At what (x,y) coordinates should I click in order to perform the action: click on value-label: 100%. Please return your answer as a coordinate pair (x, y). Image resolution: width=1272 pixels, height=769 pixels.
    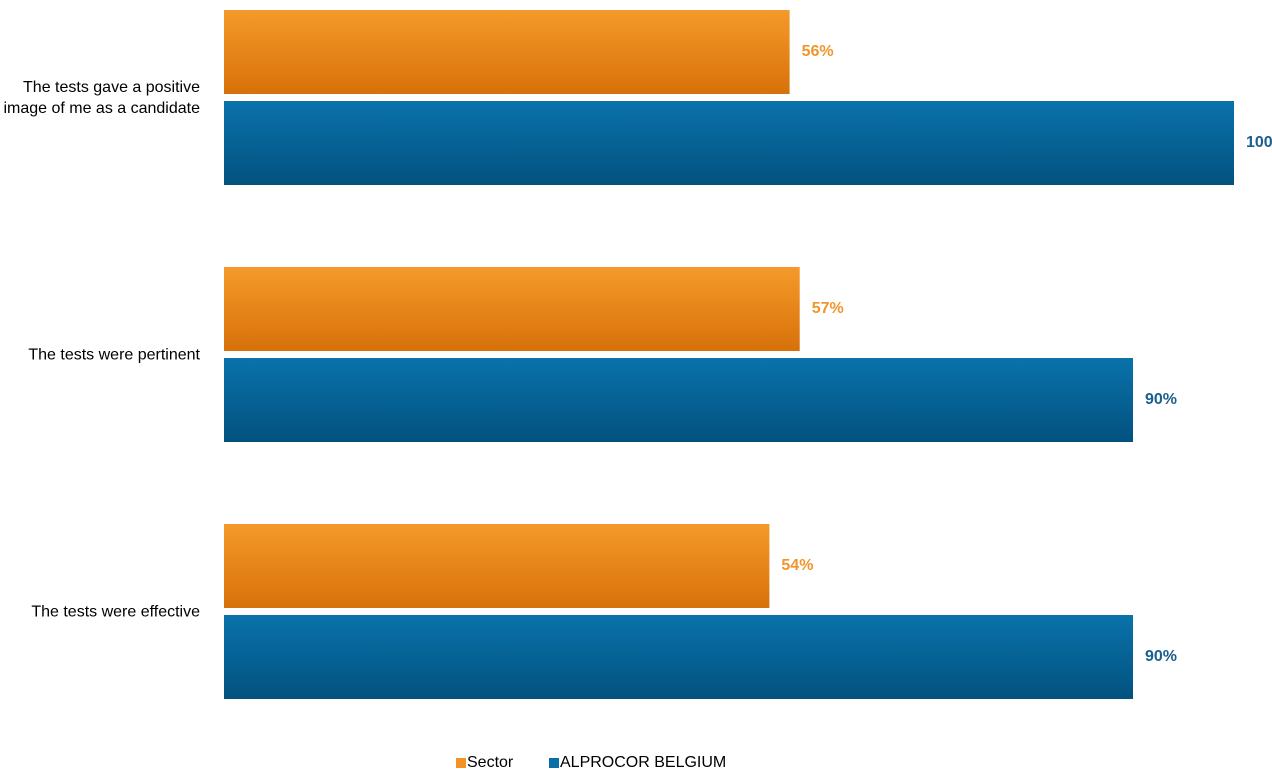
    Looking at the image, I should click on (1259, 142).